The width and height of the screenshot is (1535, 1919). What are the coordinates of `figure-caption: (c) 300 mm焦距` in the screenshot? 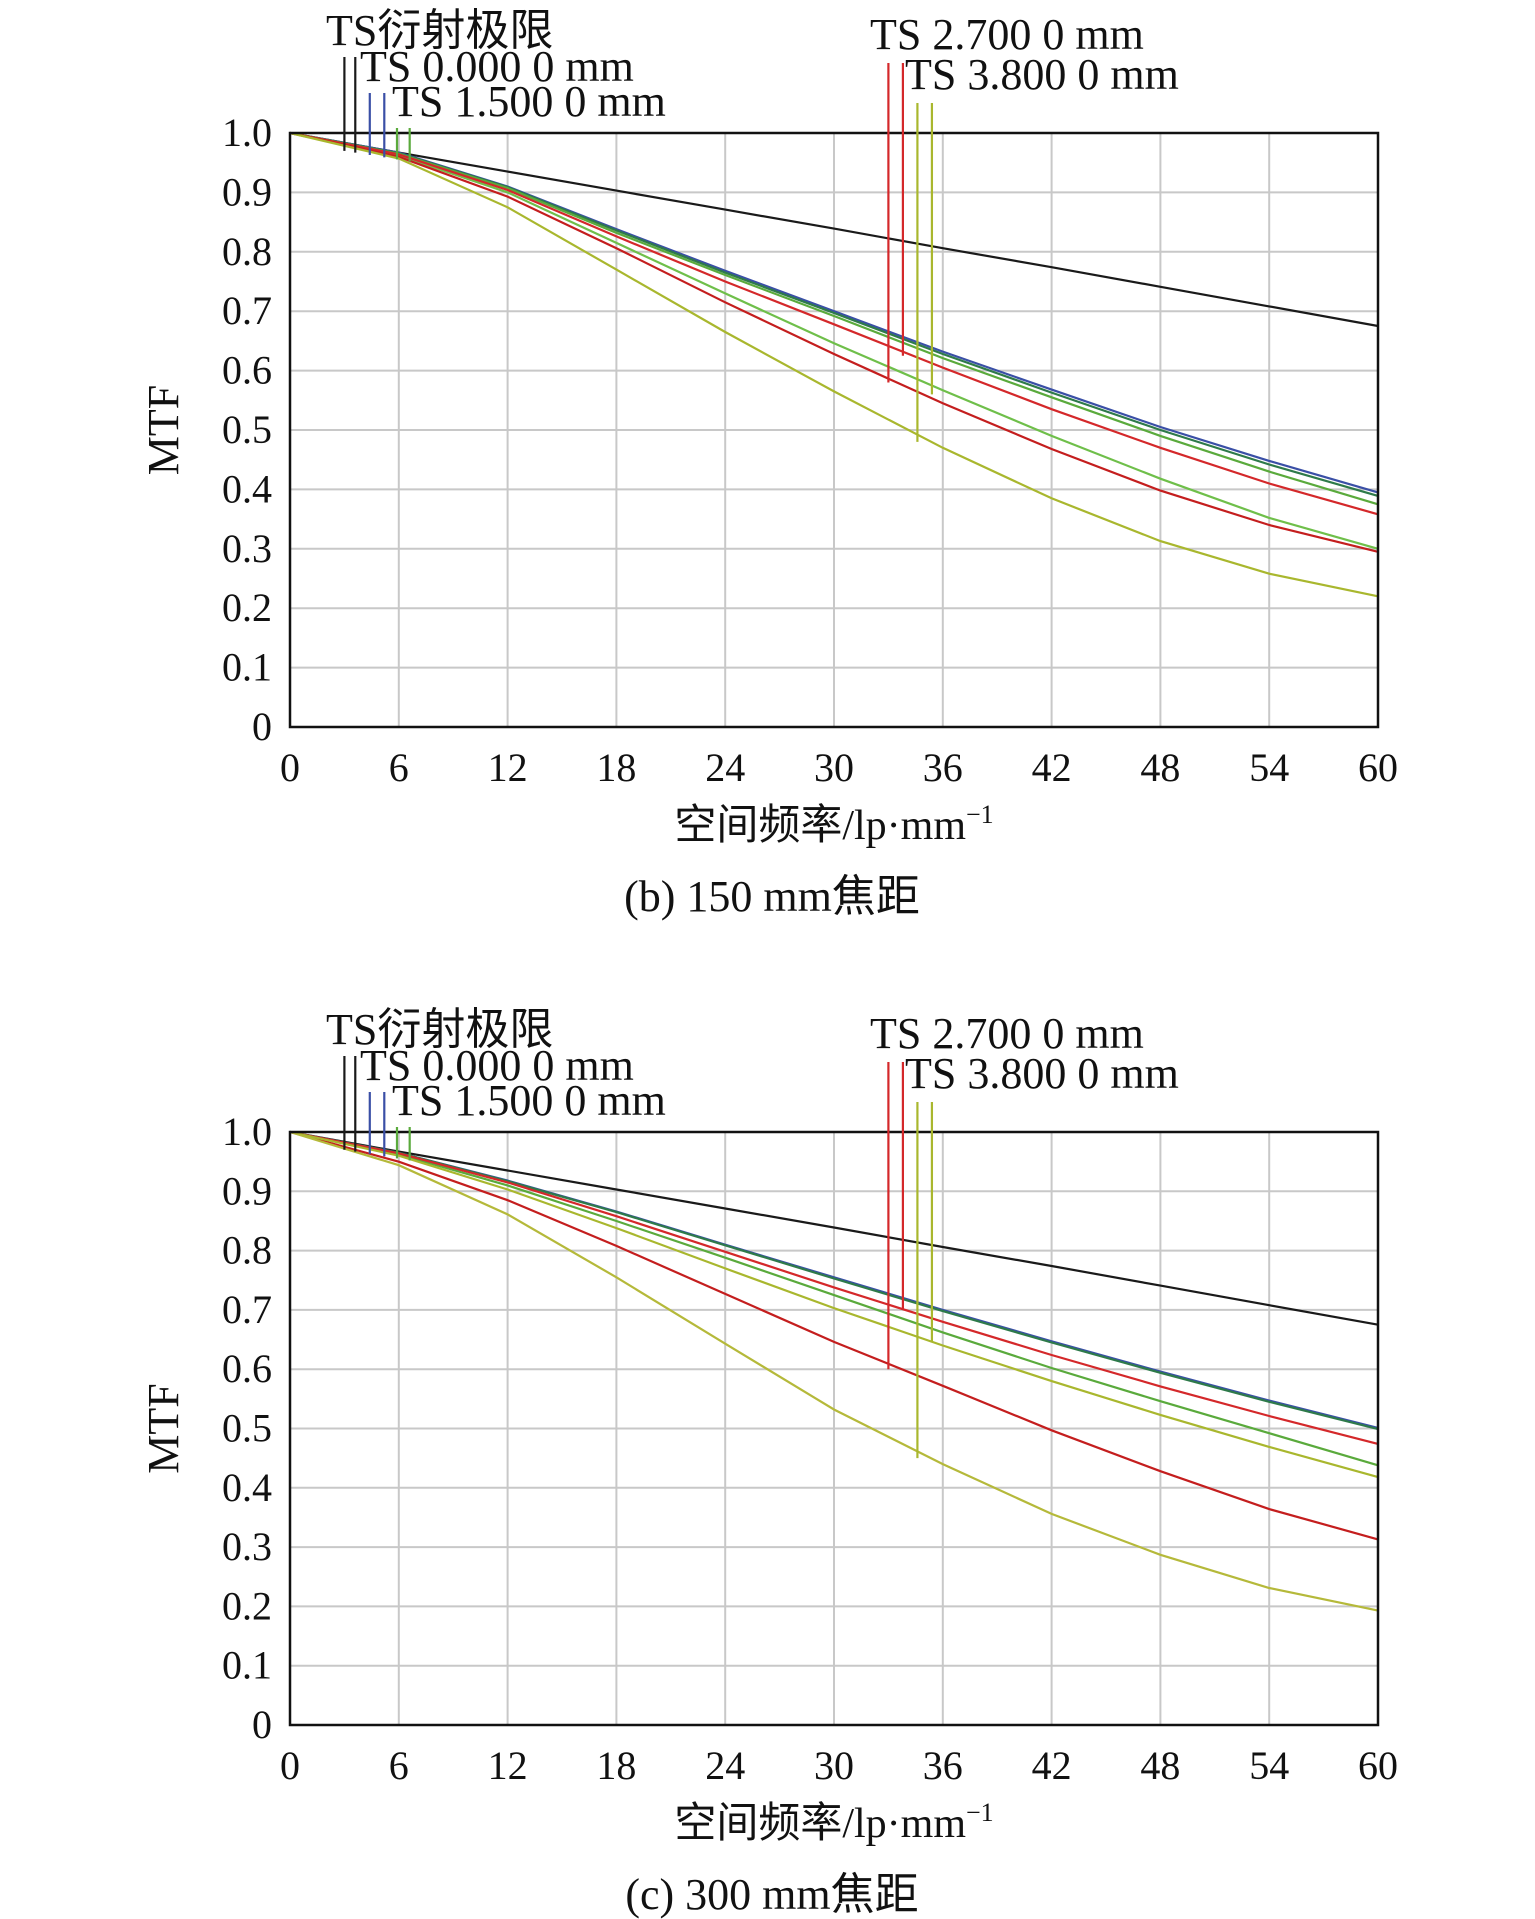 It's located at (771, 1894).